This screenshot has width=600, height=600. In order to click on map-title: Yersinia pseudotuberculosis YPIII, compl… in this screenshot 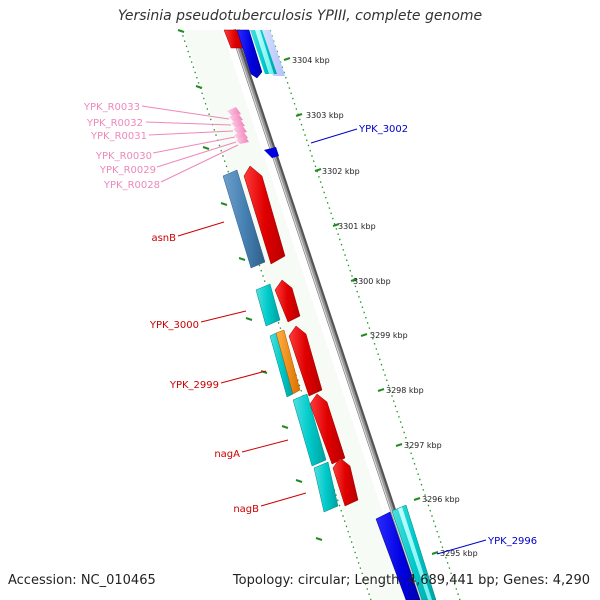, I will do `click(300, 16)`.